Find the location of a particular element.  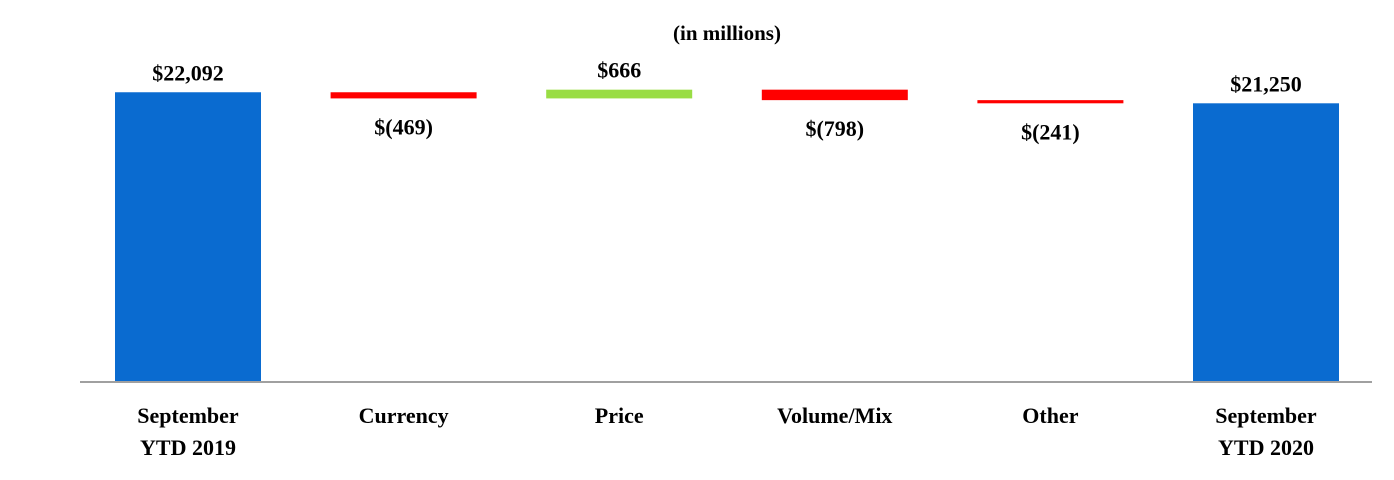

category-label-september-ytd-2020: September YTD 2020 is located at coordinates (1266, 431).